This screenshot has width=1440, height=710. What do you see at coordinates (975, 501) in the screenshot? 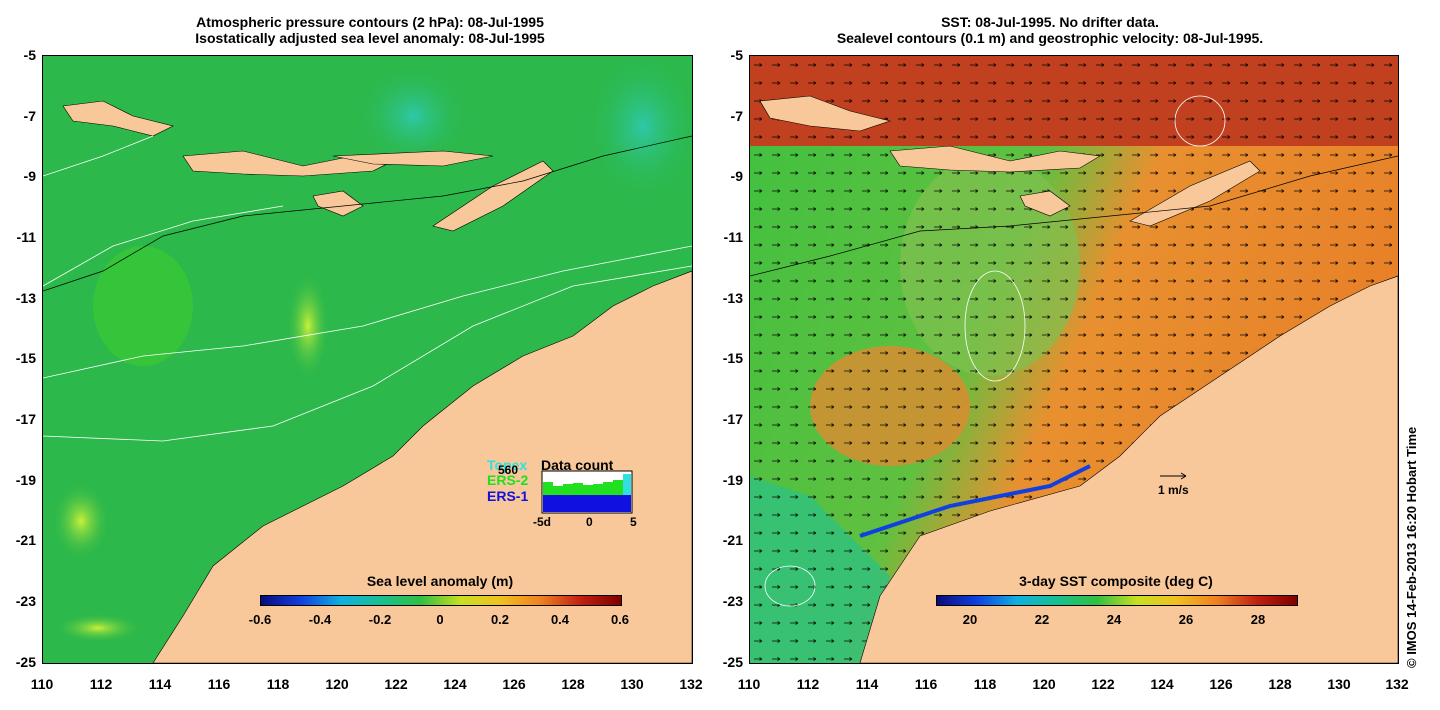
I see `cold-coastal-strip` at bounding box center [975, 501].